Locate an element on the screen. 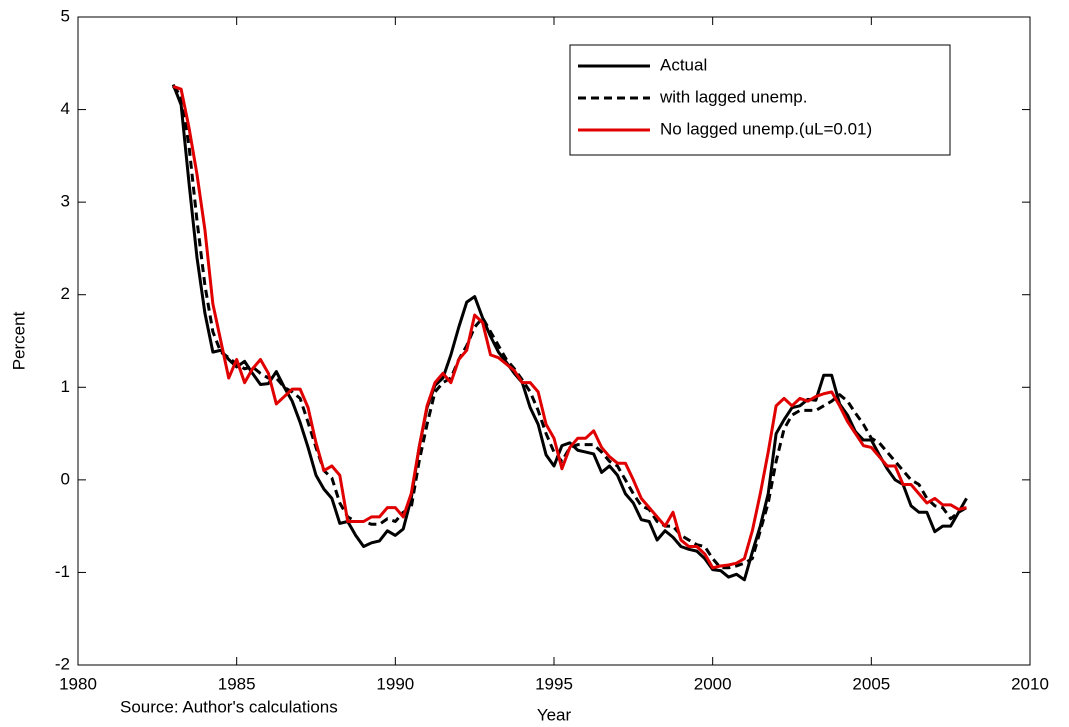 Image resolution: width=1069 pixels, height=727 pixels. x-tick-label: 1995 is located at coordinates (554, 683).